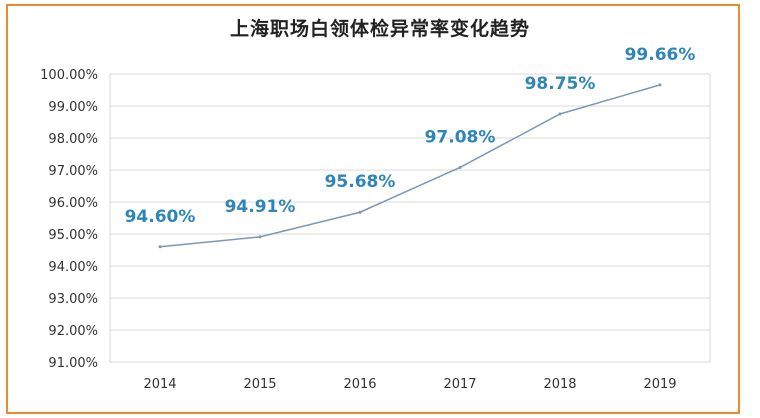 The width and height of the screenshot is (760, 418). Describe the element at coordinates (660, 55) in the screenshot. I see `data-label: 99.66%` at that location.